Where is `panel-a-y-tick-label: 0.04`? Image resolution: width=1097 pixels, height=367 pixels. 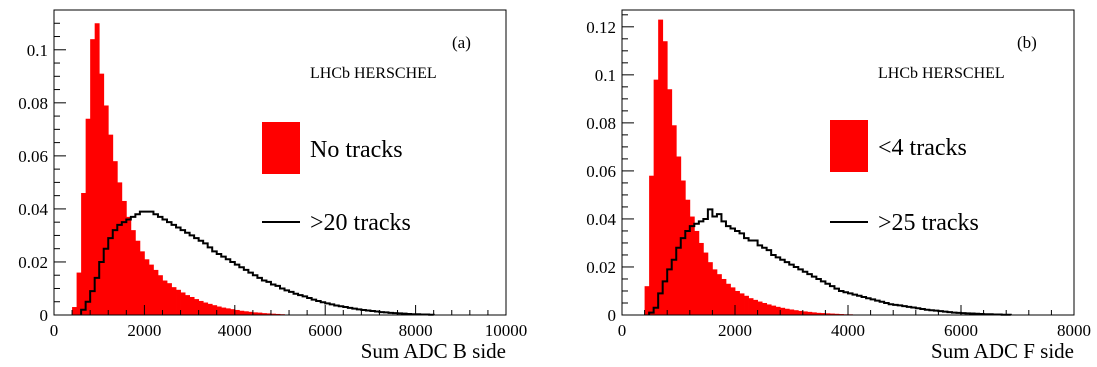
panel-a-y-tick-label: 0.04 is located at coordinates (33, 209).